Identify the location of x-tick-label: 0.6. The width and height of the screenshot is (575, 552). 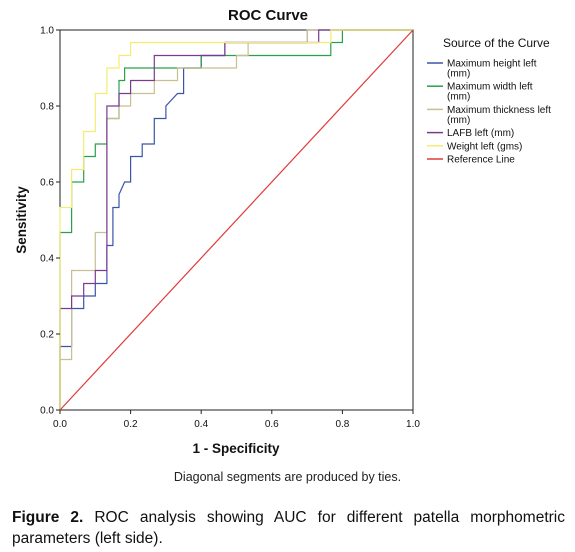
(272, 424).